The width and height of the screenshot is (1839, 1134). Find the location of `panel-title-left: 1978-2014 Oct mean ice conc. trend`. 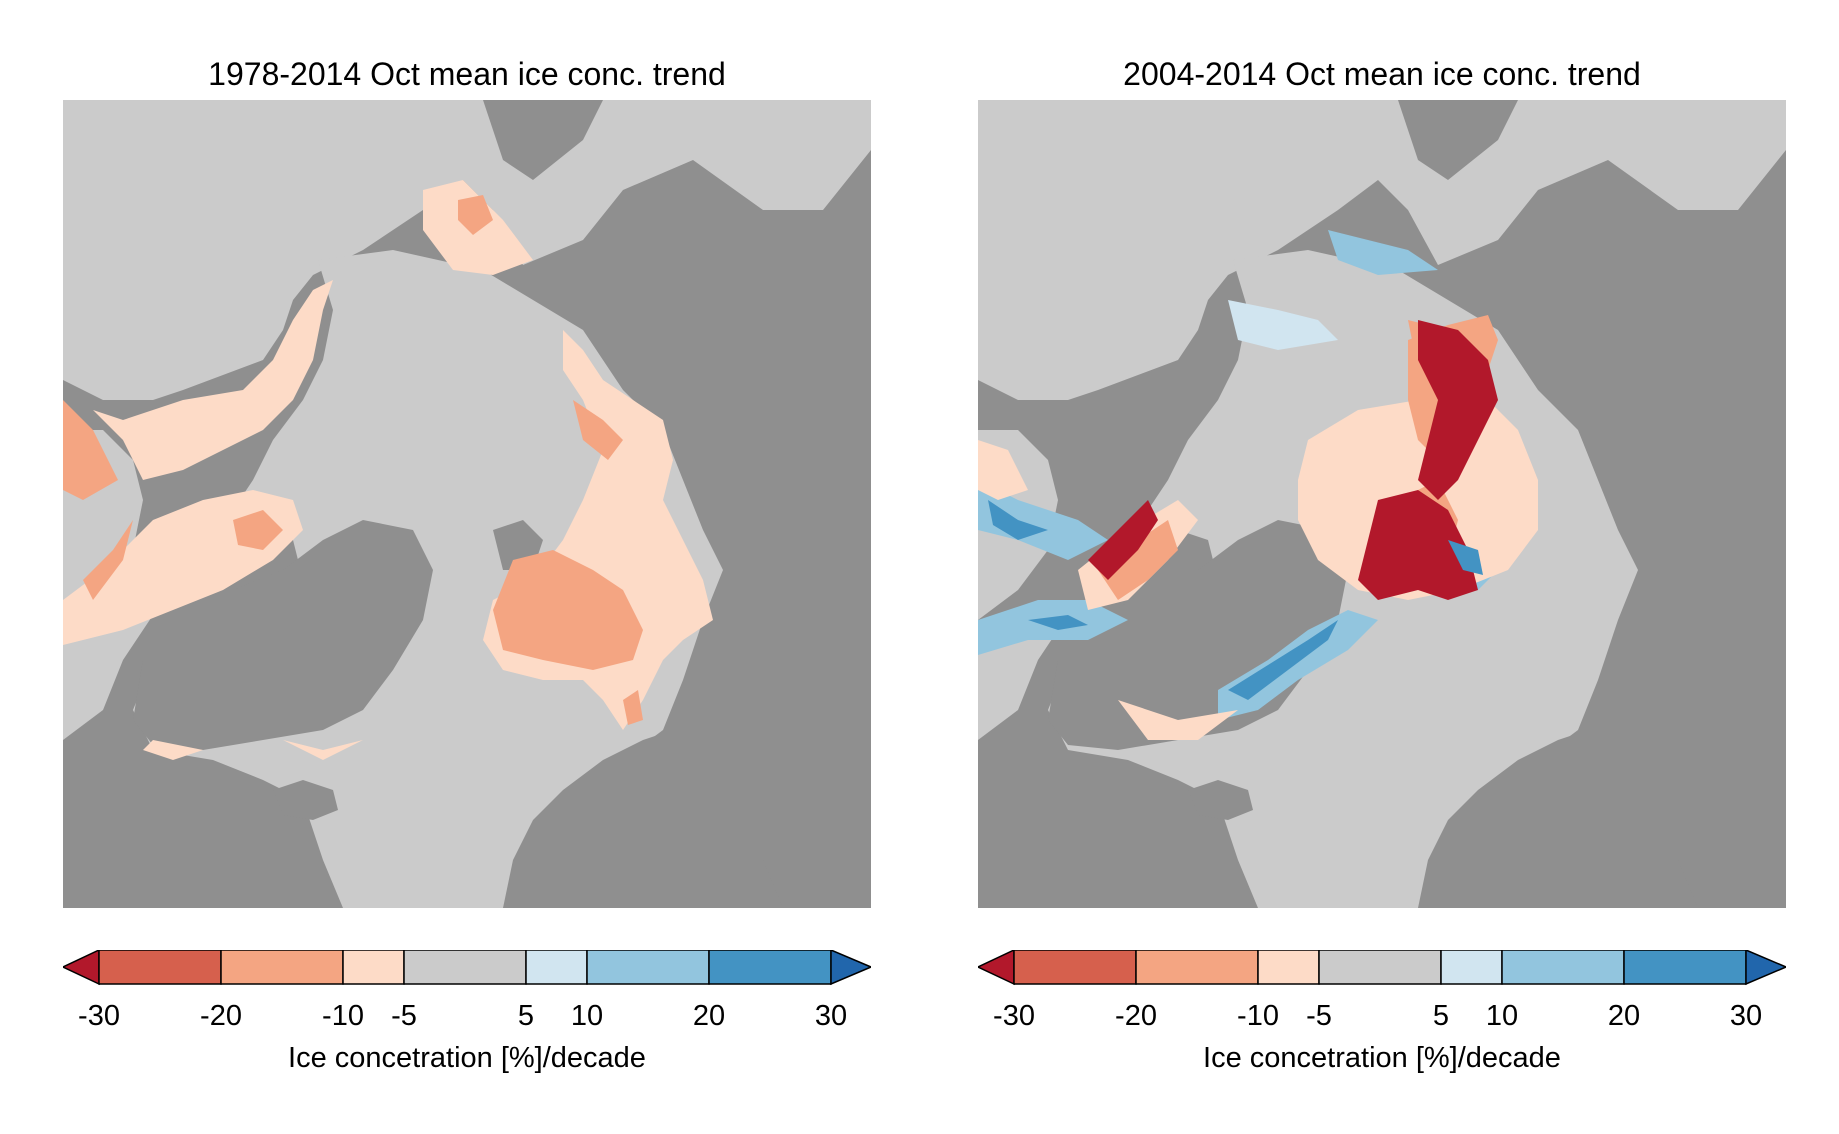

panel-title-left: 1978-2014 Oct mean ice conc. trend is located at coordinates (467, 74).